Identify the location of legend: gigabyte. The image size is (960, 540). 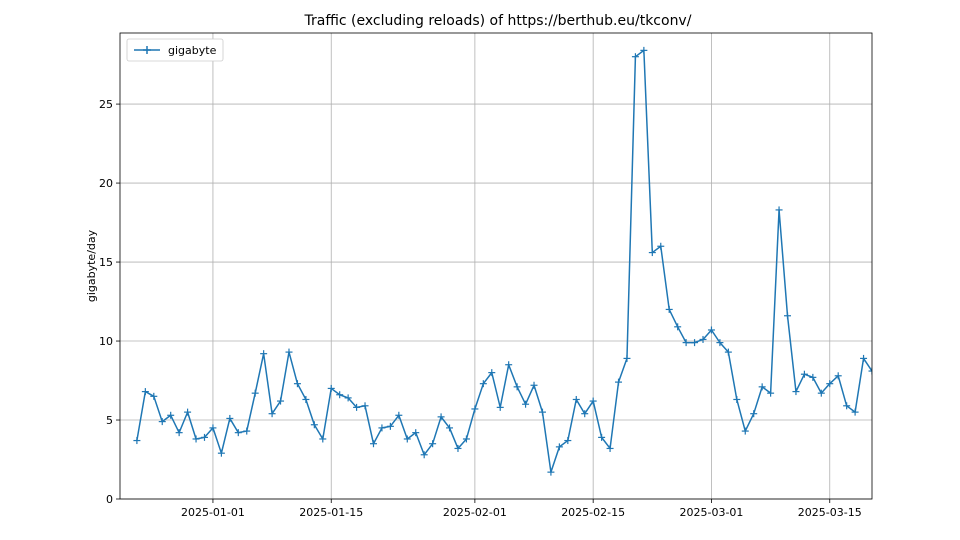
(175, 50).